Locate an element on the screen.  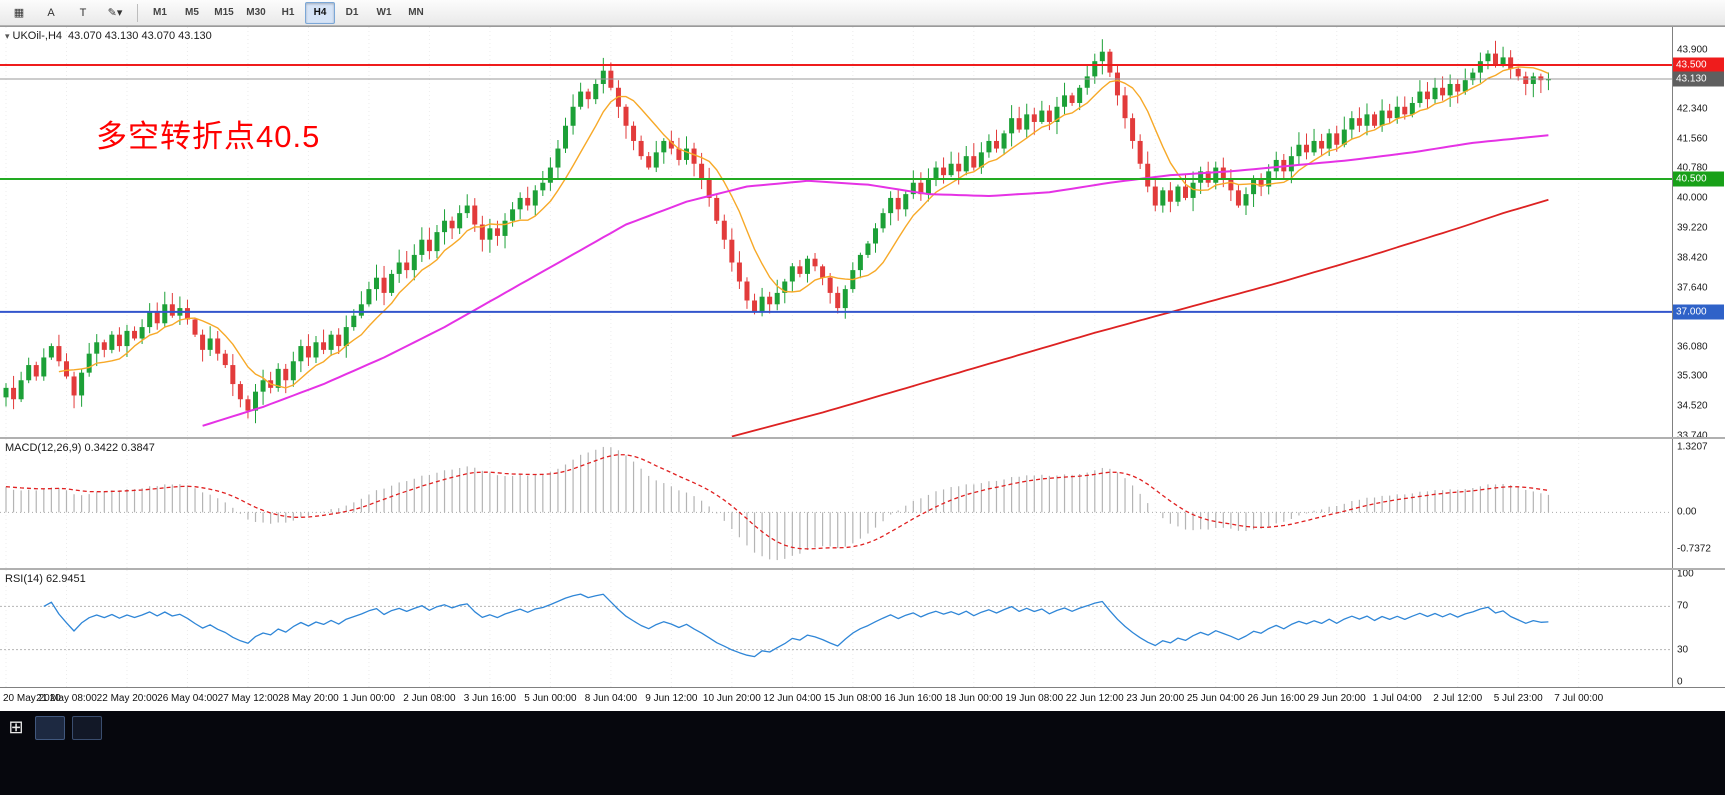
time-axis-label: 7 Jul 00:00 is located at coordinates (1579, 698).